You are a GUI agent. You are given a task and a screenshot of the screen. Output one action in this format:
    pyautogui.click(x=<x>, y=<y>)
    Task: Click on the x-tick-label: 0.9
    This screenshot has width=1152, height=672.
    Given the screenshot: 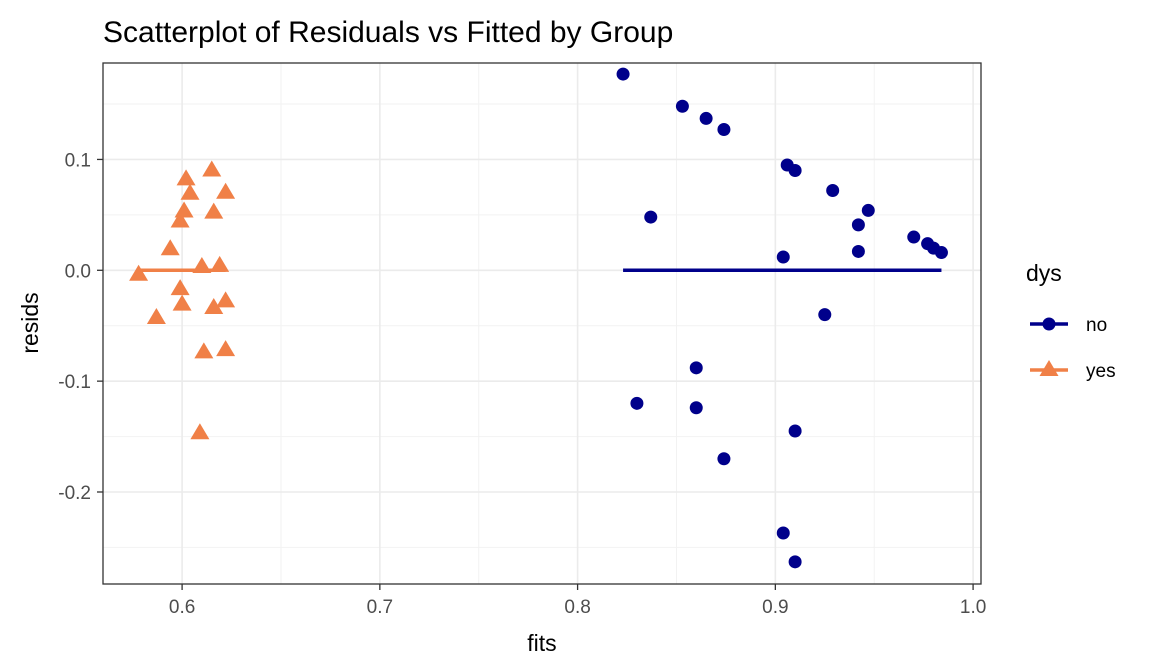 What is the action you would take?
    pyautogui.click(x=775, y=607)
    